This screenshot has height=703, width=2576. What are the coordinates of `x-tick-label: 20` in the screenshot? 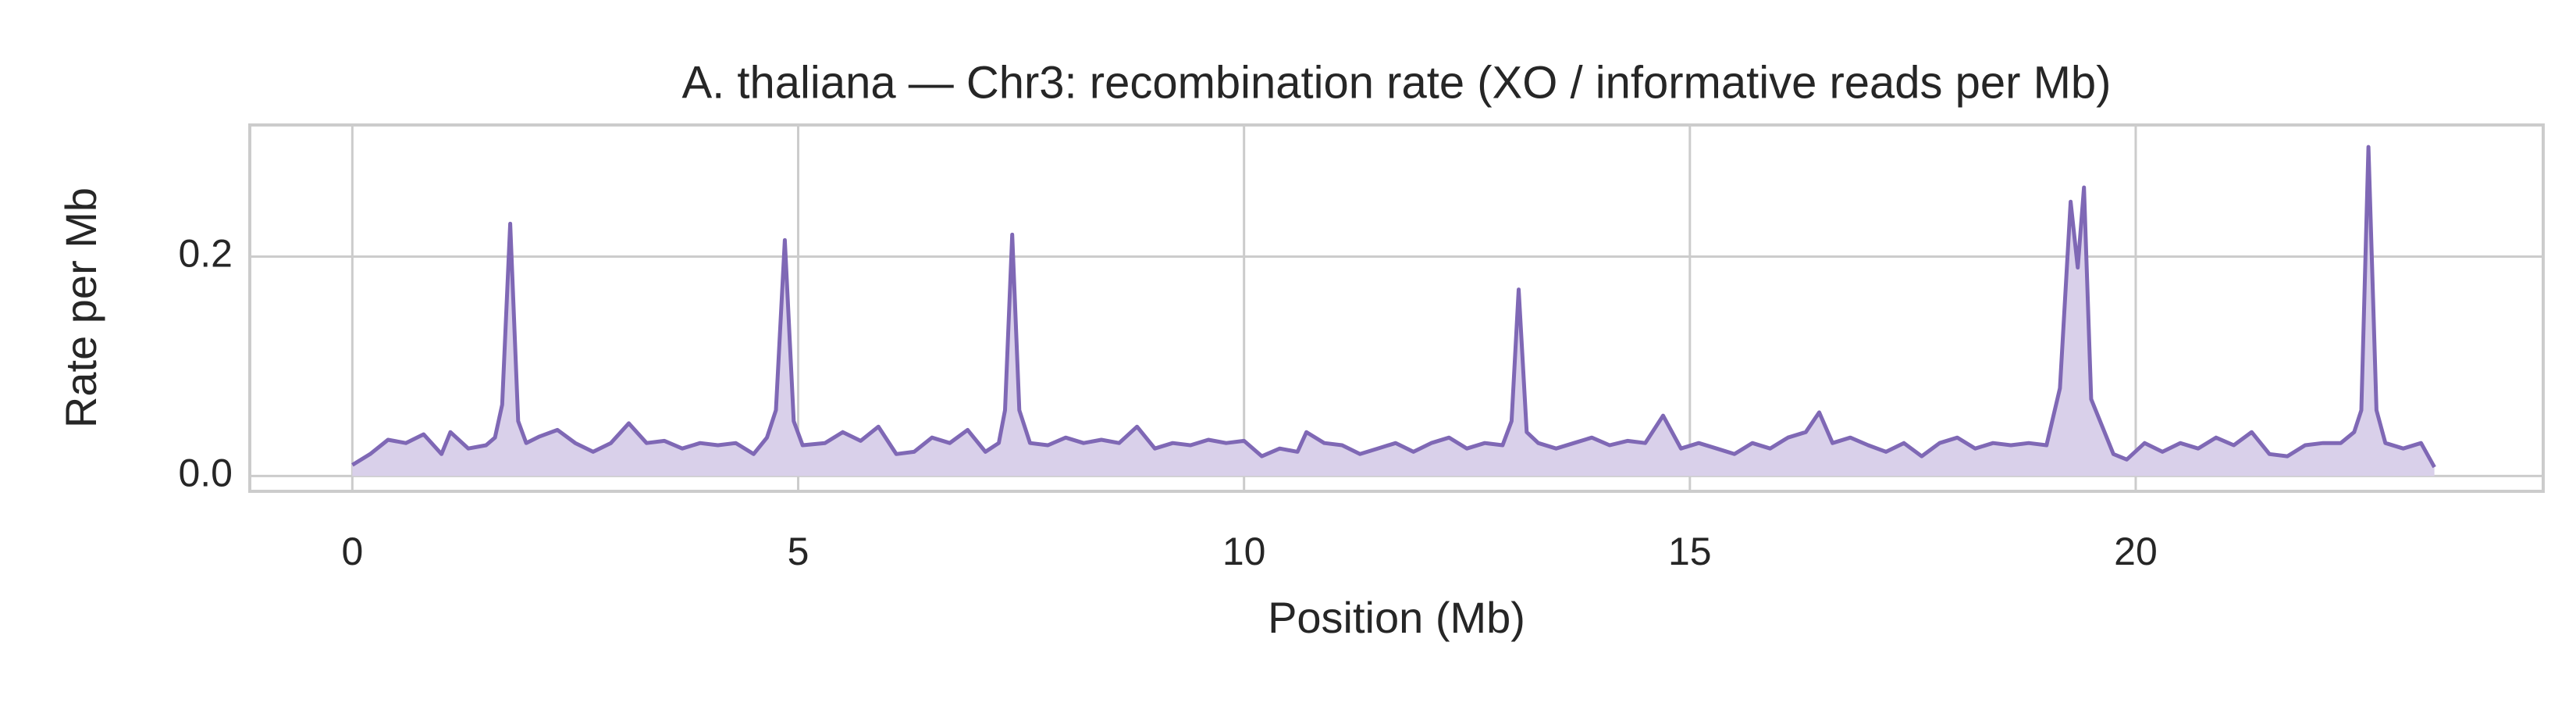 It's located at (2136, 551).